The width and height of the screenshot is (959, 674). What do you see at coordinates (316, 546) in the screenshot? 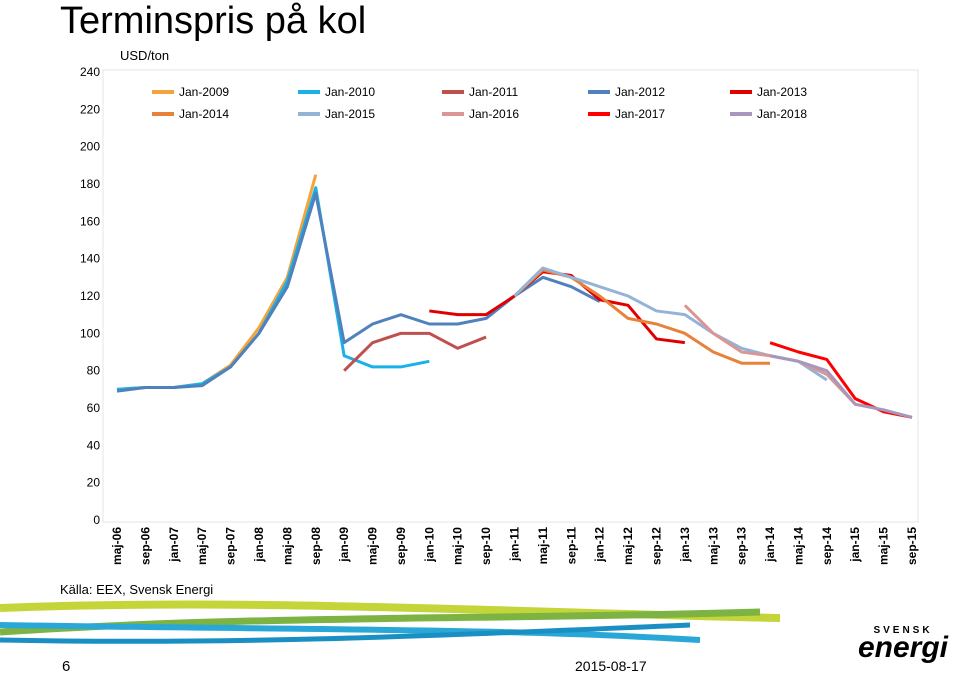
I see `x-tick-label: sep-08` at bounding box center [316, 546].